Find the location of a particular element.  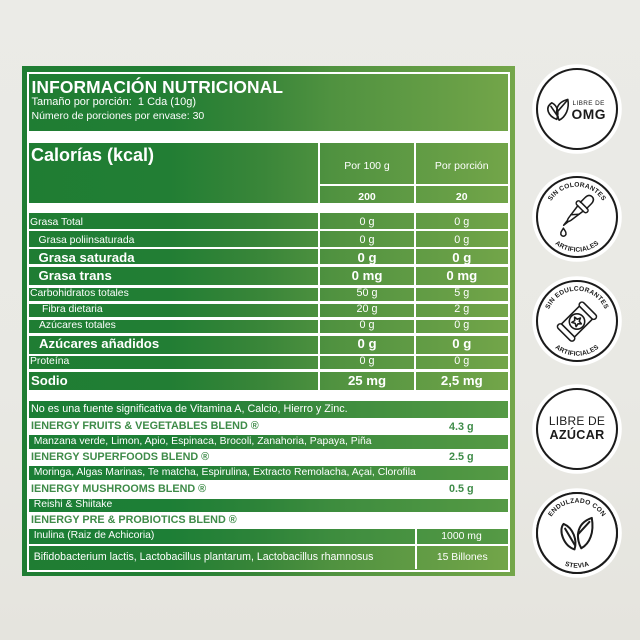

svg-text: OMG is located at coordinates (589, 114).